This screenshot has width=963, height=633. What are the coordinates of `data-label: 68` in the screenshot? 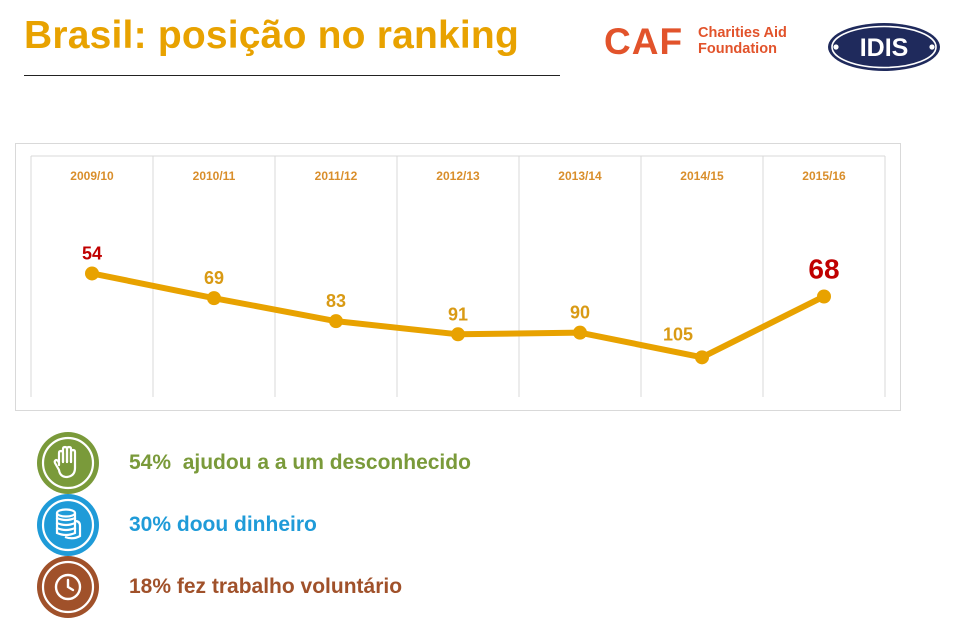 It's located at (823, 268).